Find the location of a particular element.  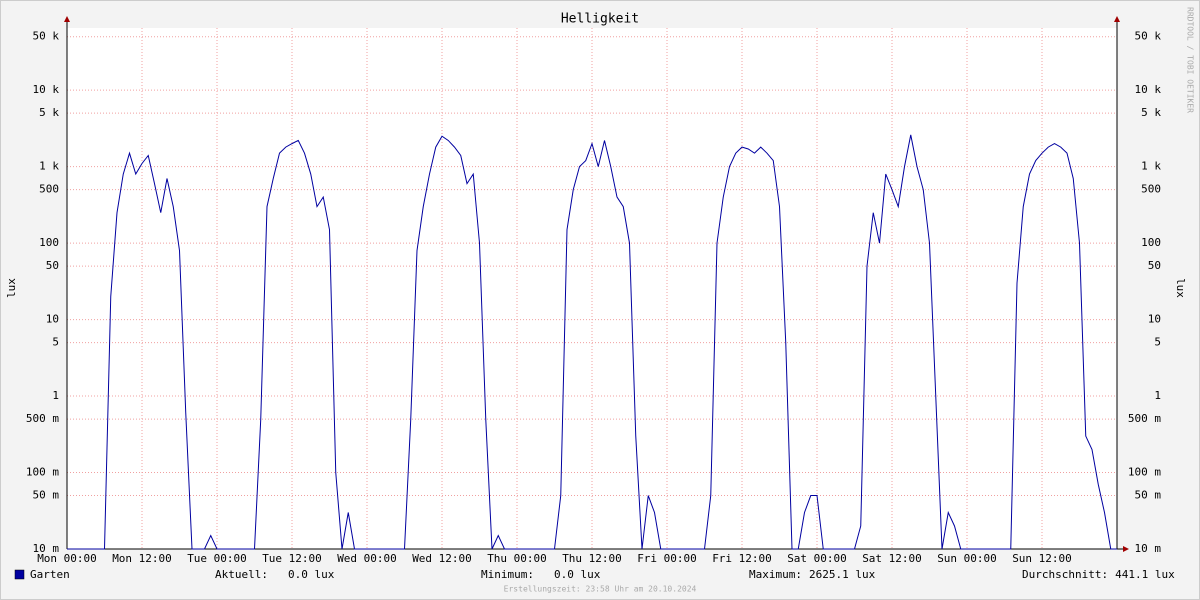

y-tick-label: 500 m is located at coordinates (42, 418).